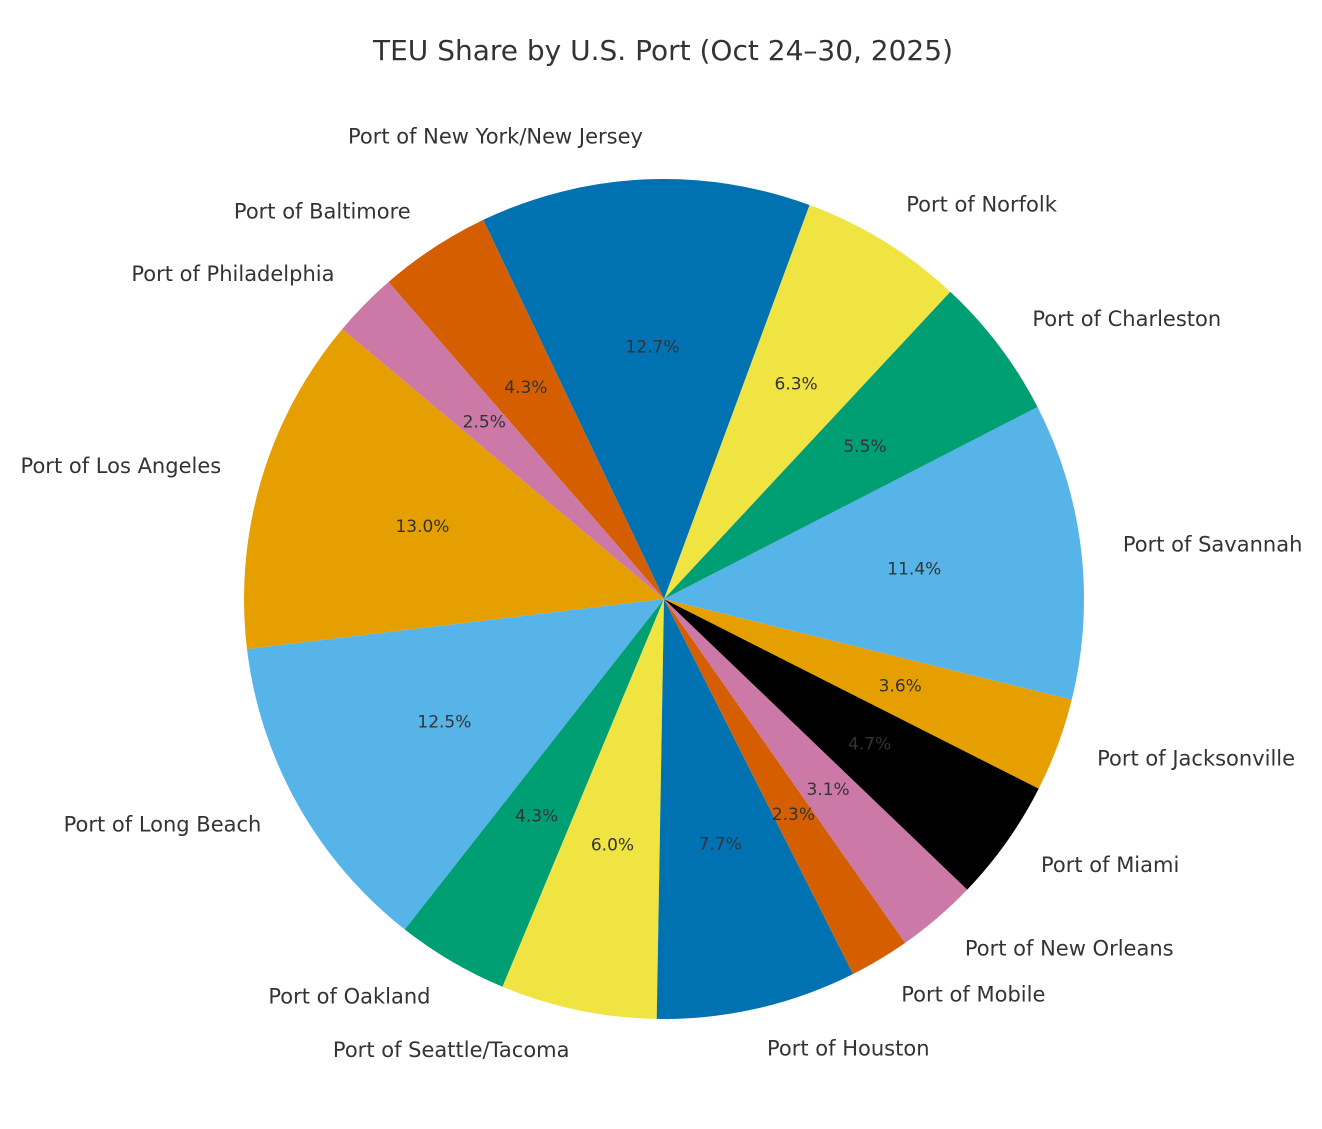 The height and width of the screenshot is (1129, 1322). What do you see at coordinates (444, 723) in the screenshot?
I see `value-label: 12.5%` at bounding box center [444, 723].